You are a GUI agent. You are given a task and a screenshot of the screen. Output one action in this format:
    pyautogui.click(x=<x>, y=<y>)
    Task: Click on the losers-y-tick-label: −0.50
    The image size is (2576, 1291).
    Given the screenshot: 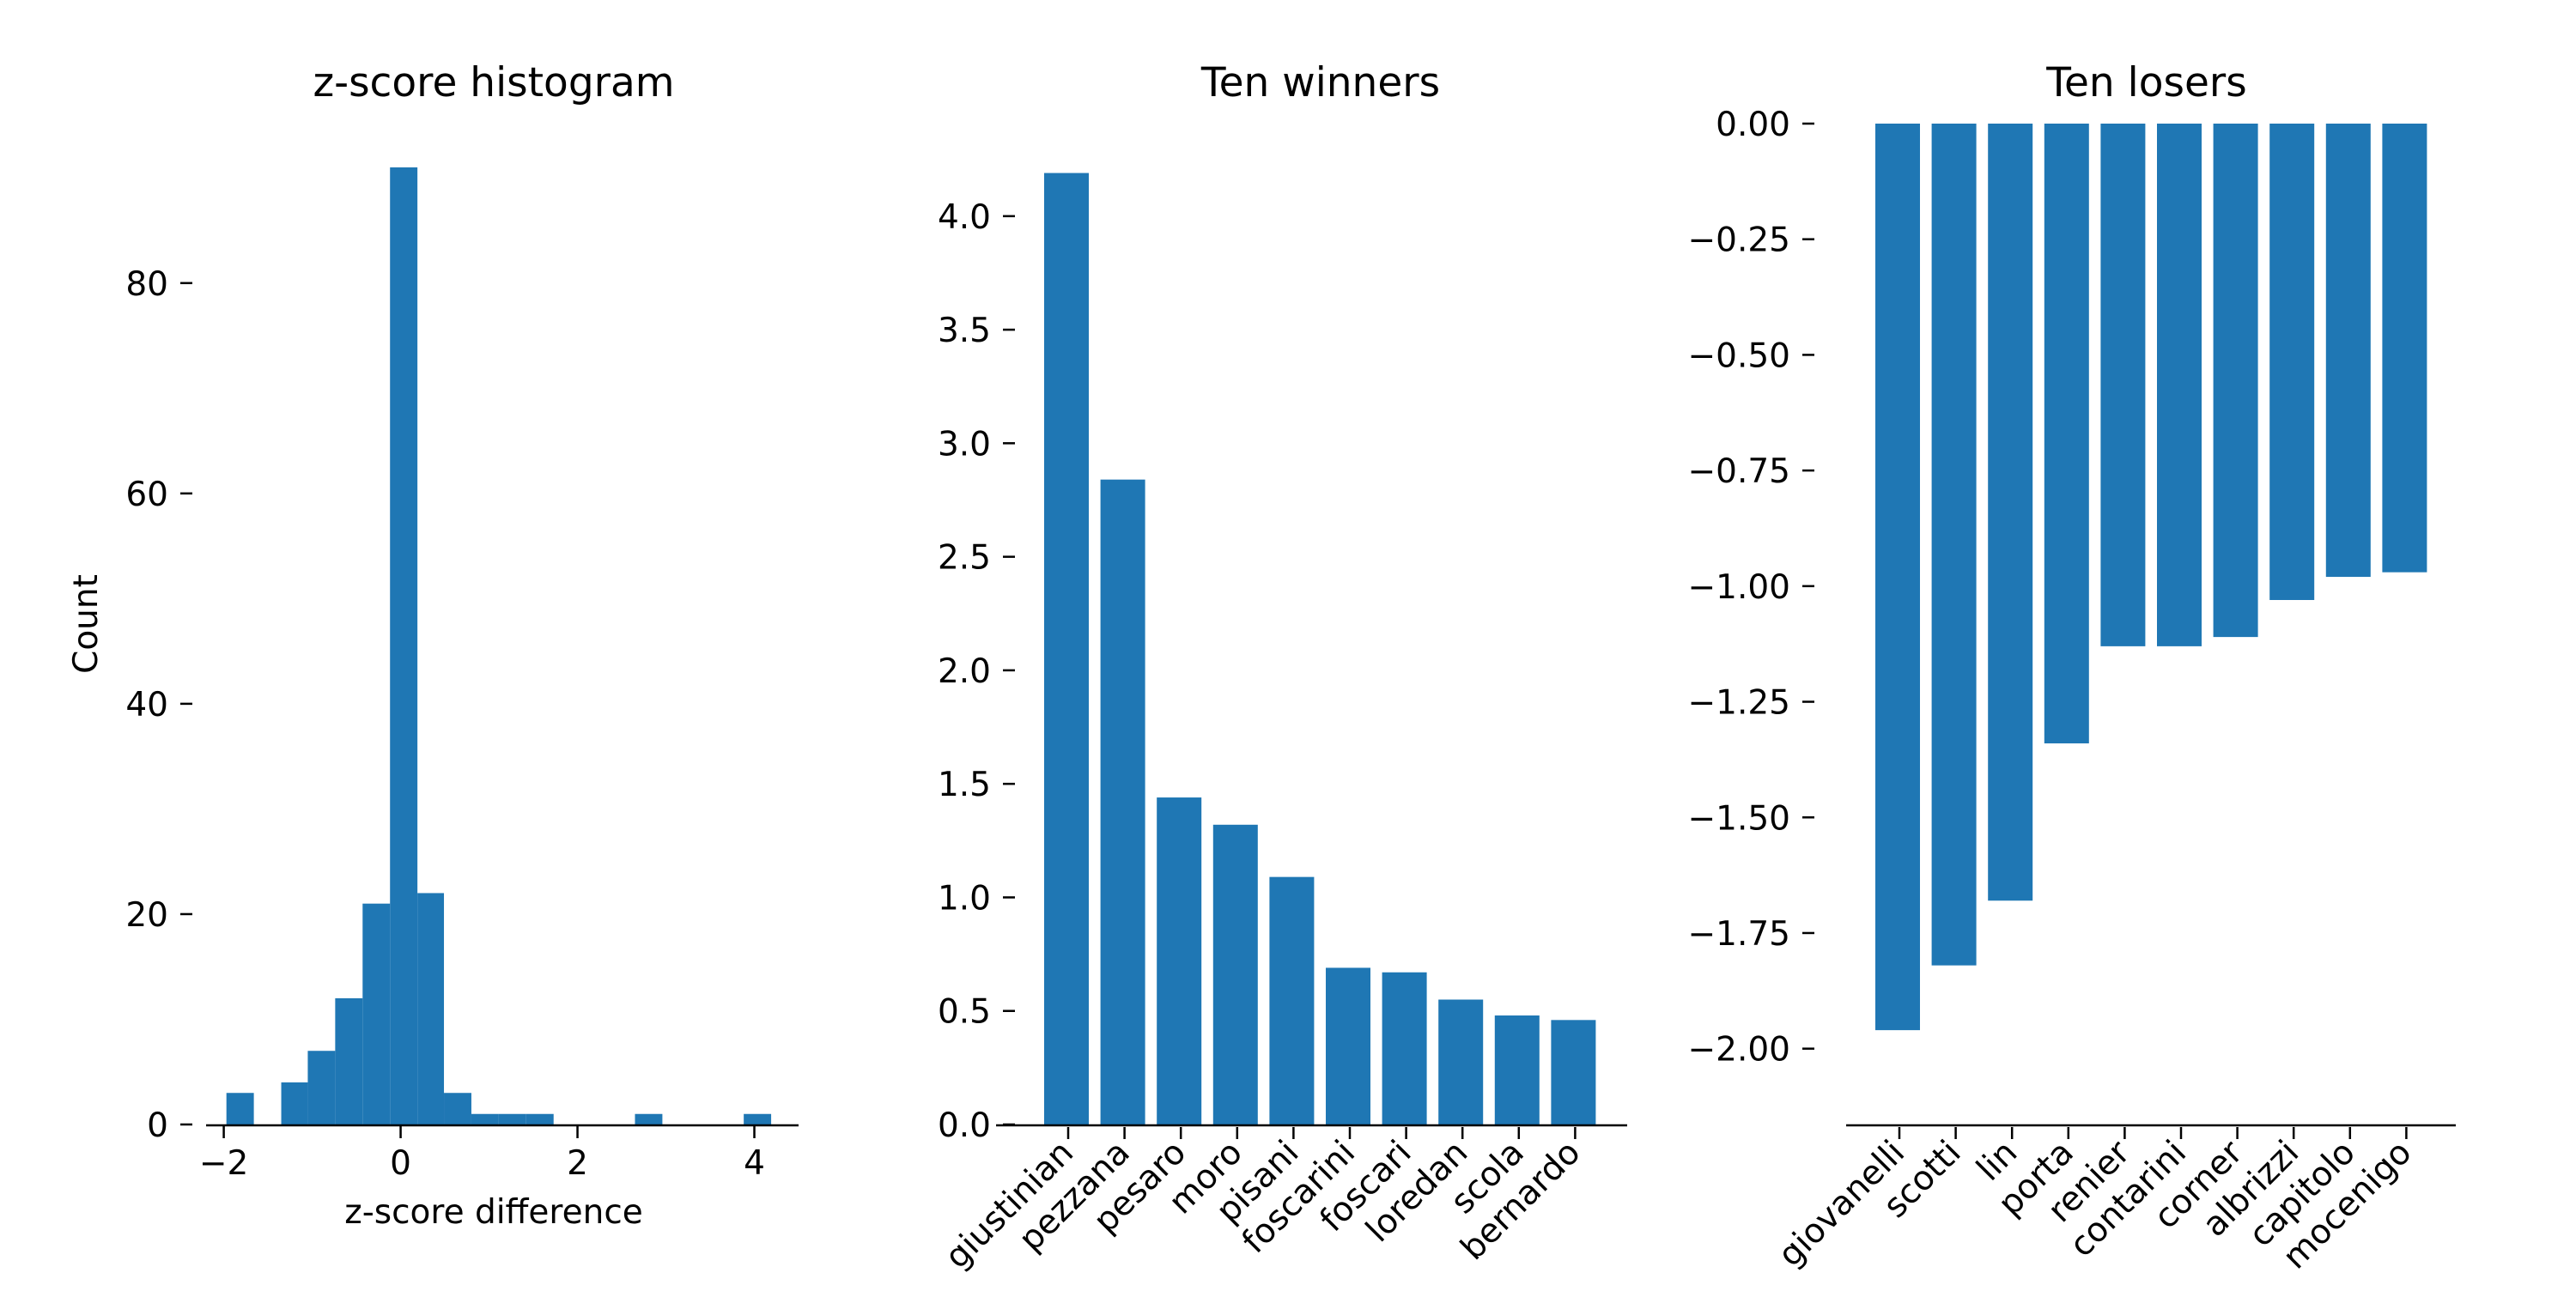 What is the action you would take?
    pyautogui.click(x=1738, y=355)
    